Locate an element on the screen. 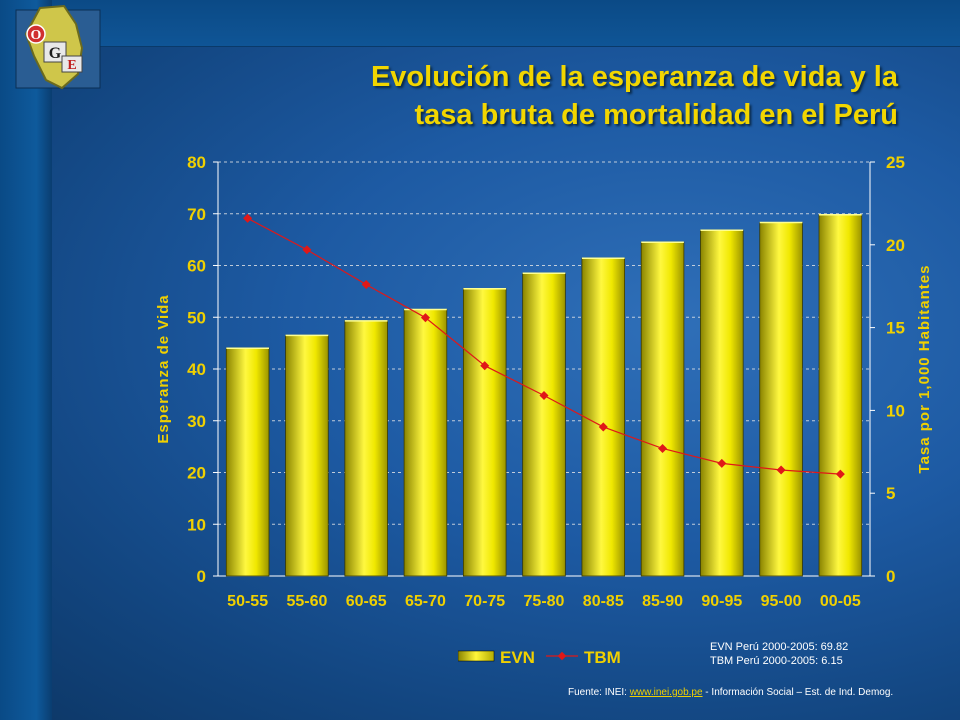  y-left-tick-label: 20 is located at coordinates (196, 473).